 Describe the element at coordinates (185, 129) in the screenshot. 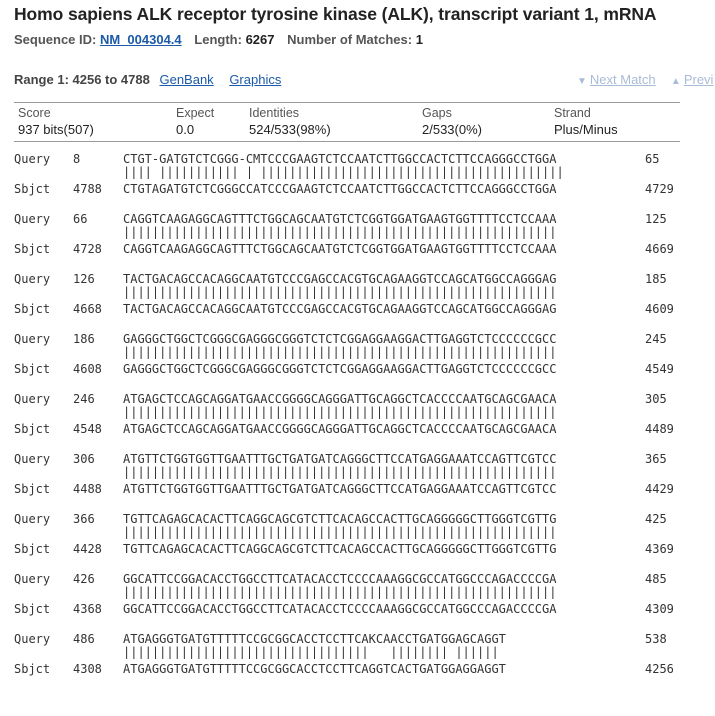

I see `expect-value: 0.0` at that location.